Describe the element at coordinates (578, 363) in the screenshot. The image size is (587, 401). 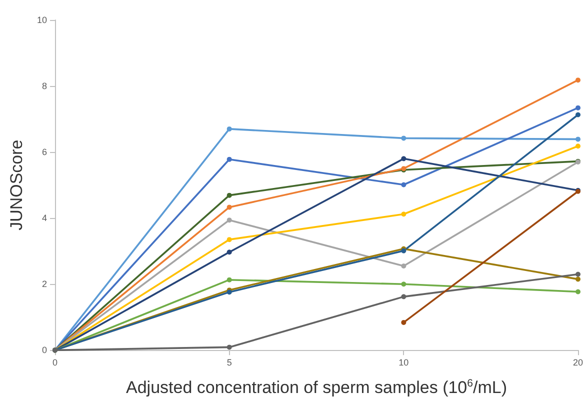
I see `x-tick-label: 20` at that location.